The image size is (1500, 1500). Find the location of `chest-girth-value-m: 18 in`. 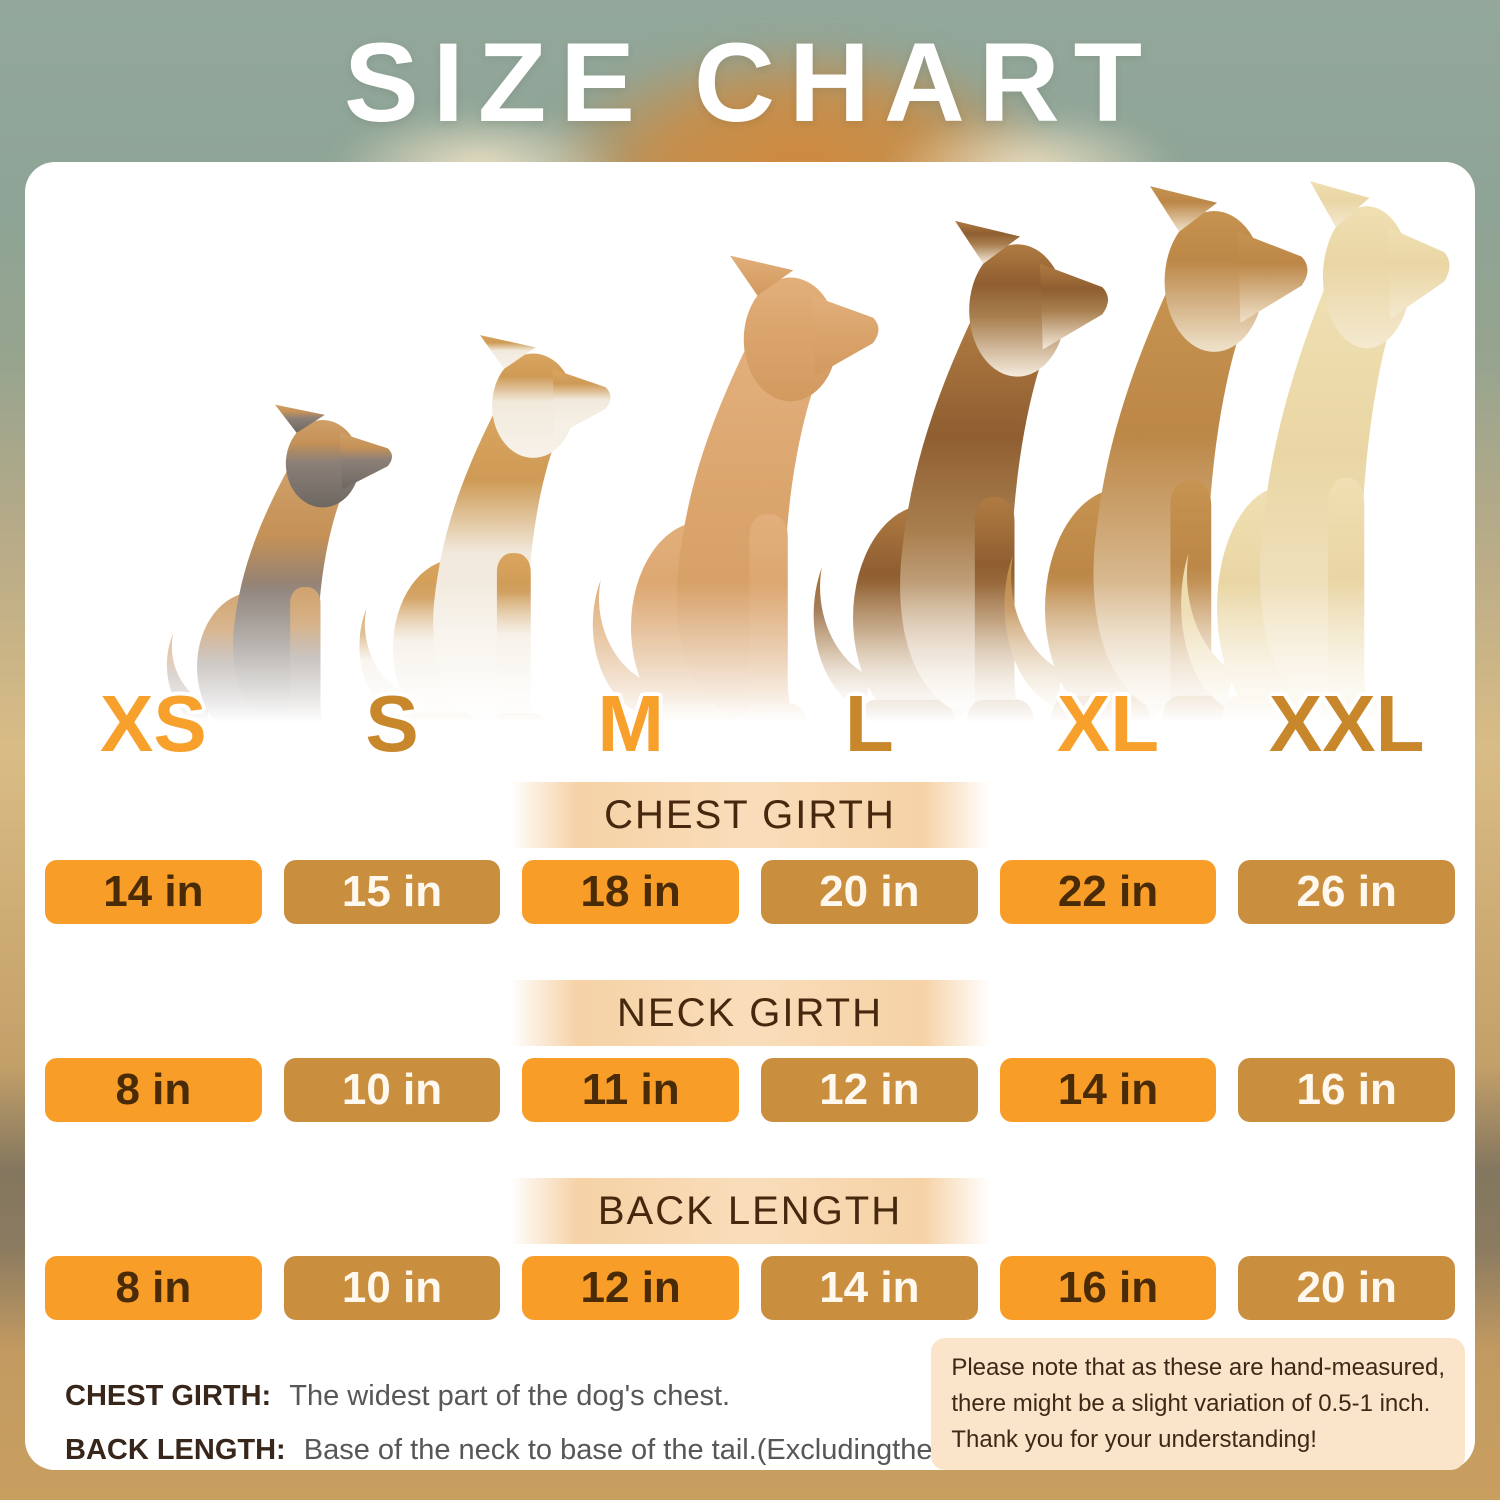

chest-girth-value-m: 18 in is located at coordinates (631, 892).